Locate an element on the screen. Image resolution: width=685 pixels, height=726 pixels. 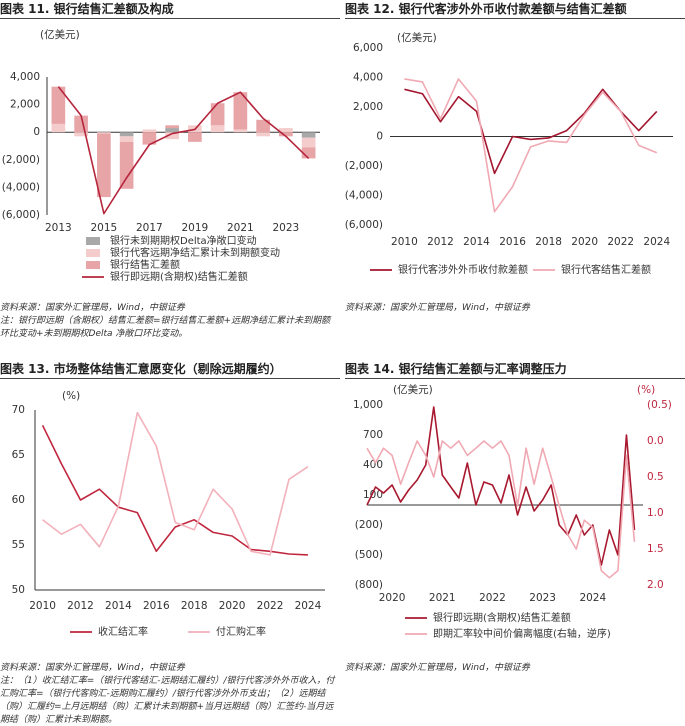
y-tick-label: 70 is located at coordinates (18, 410).